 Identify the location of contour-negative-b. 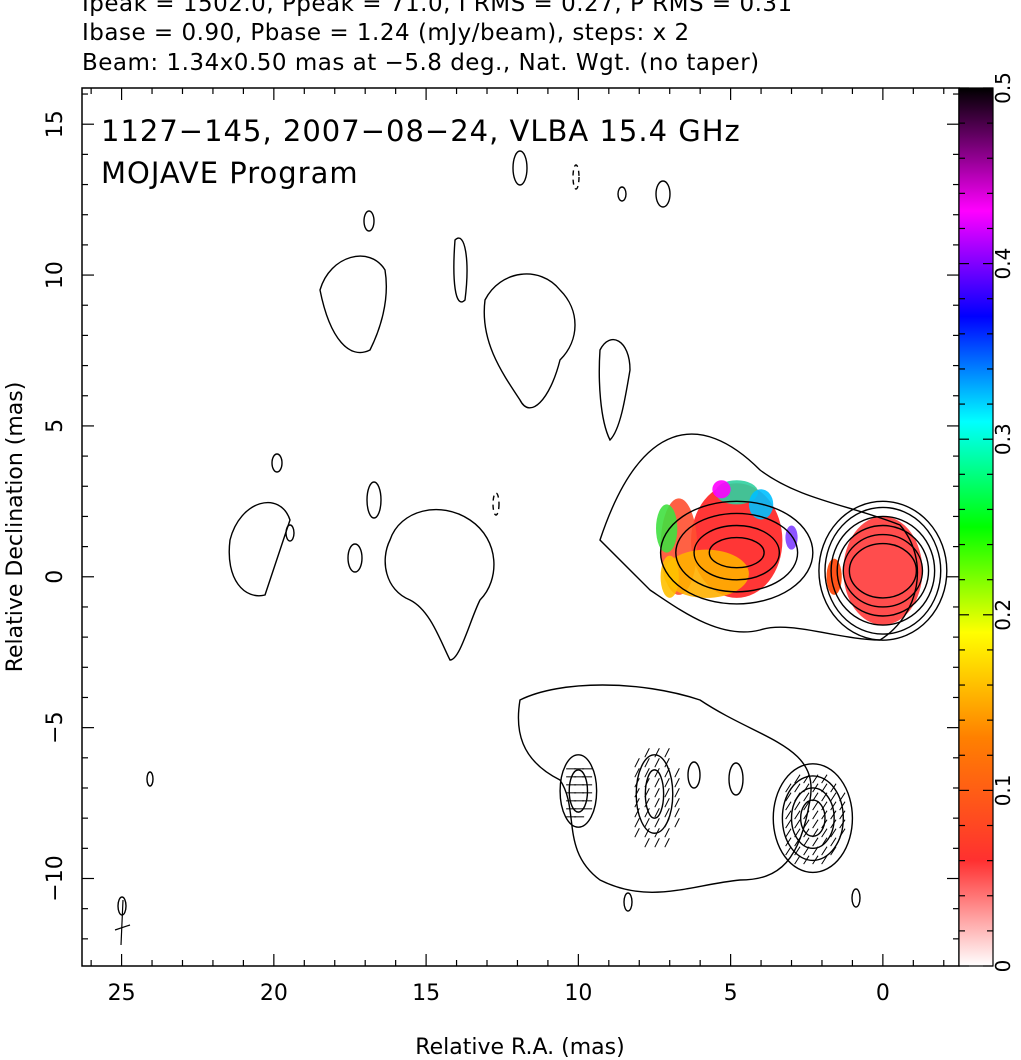
(496, 504).